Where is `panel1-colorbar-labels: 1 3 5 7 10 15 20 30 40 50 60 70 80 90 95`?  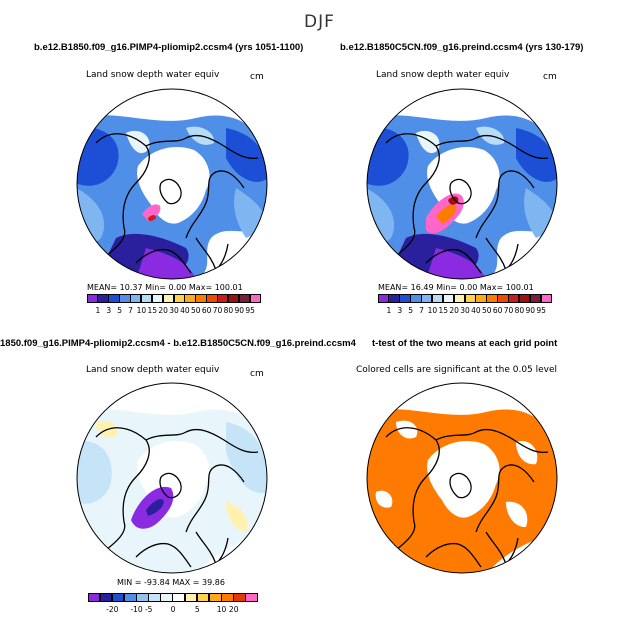
panel1-colorbar-labels: 1 3 5 7 10 15 20 30 40 50 60 70 80 90 95 is located at coordinates (174, 311).